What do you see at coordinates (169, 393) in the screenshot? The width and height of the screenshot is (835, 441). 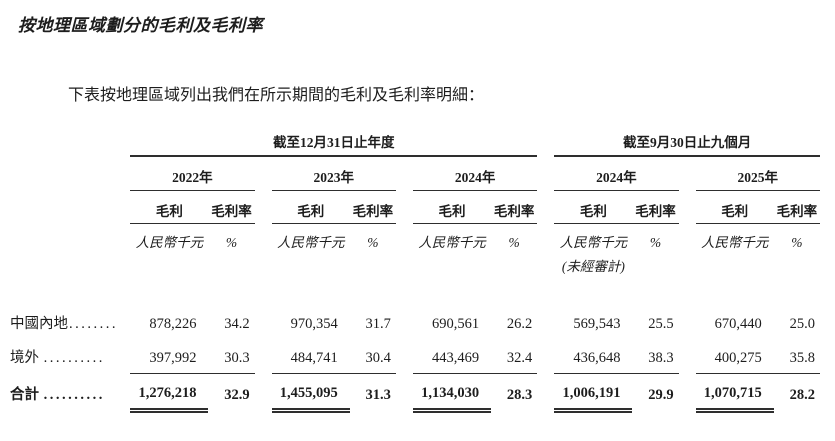 I see `total-value: 1,276,218` at bounding box center [169, 393].